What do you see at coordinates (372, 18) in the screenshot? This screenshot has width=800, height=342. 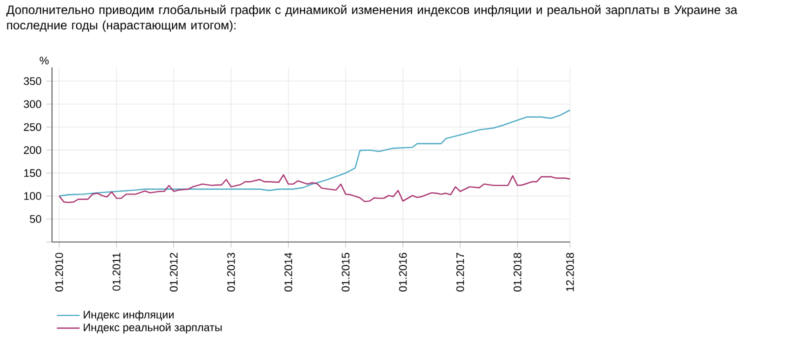 I see `chart-title: Дополнительно приводим глобальный график с динамикой изменения индексов инфляции и реальной зарплаты в Украине за последние годы (нарастающим итогом):` at bounding box center [372, 18].